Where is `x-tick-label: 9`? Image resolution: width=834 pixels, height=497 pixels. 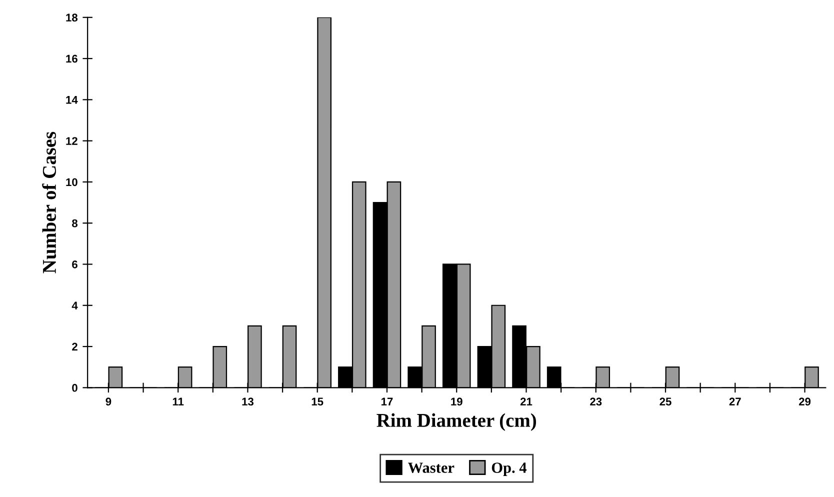 x-tick-label: 9 is located at coordinates (109, 402).